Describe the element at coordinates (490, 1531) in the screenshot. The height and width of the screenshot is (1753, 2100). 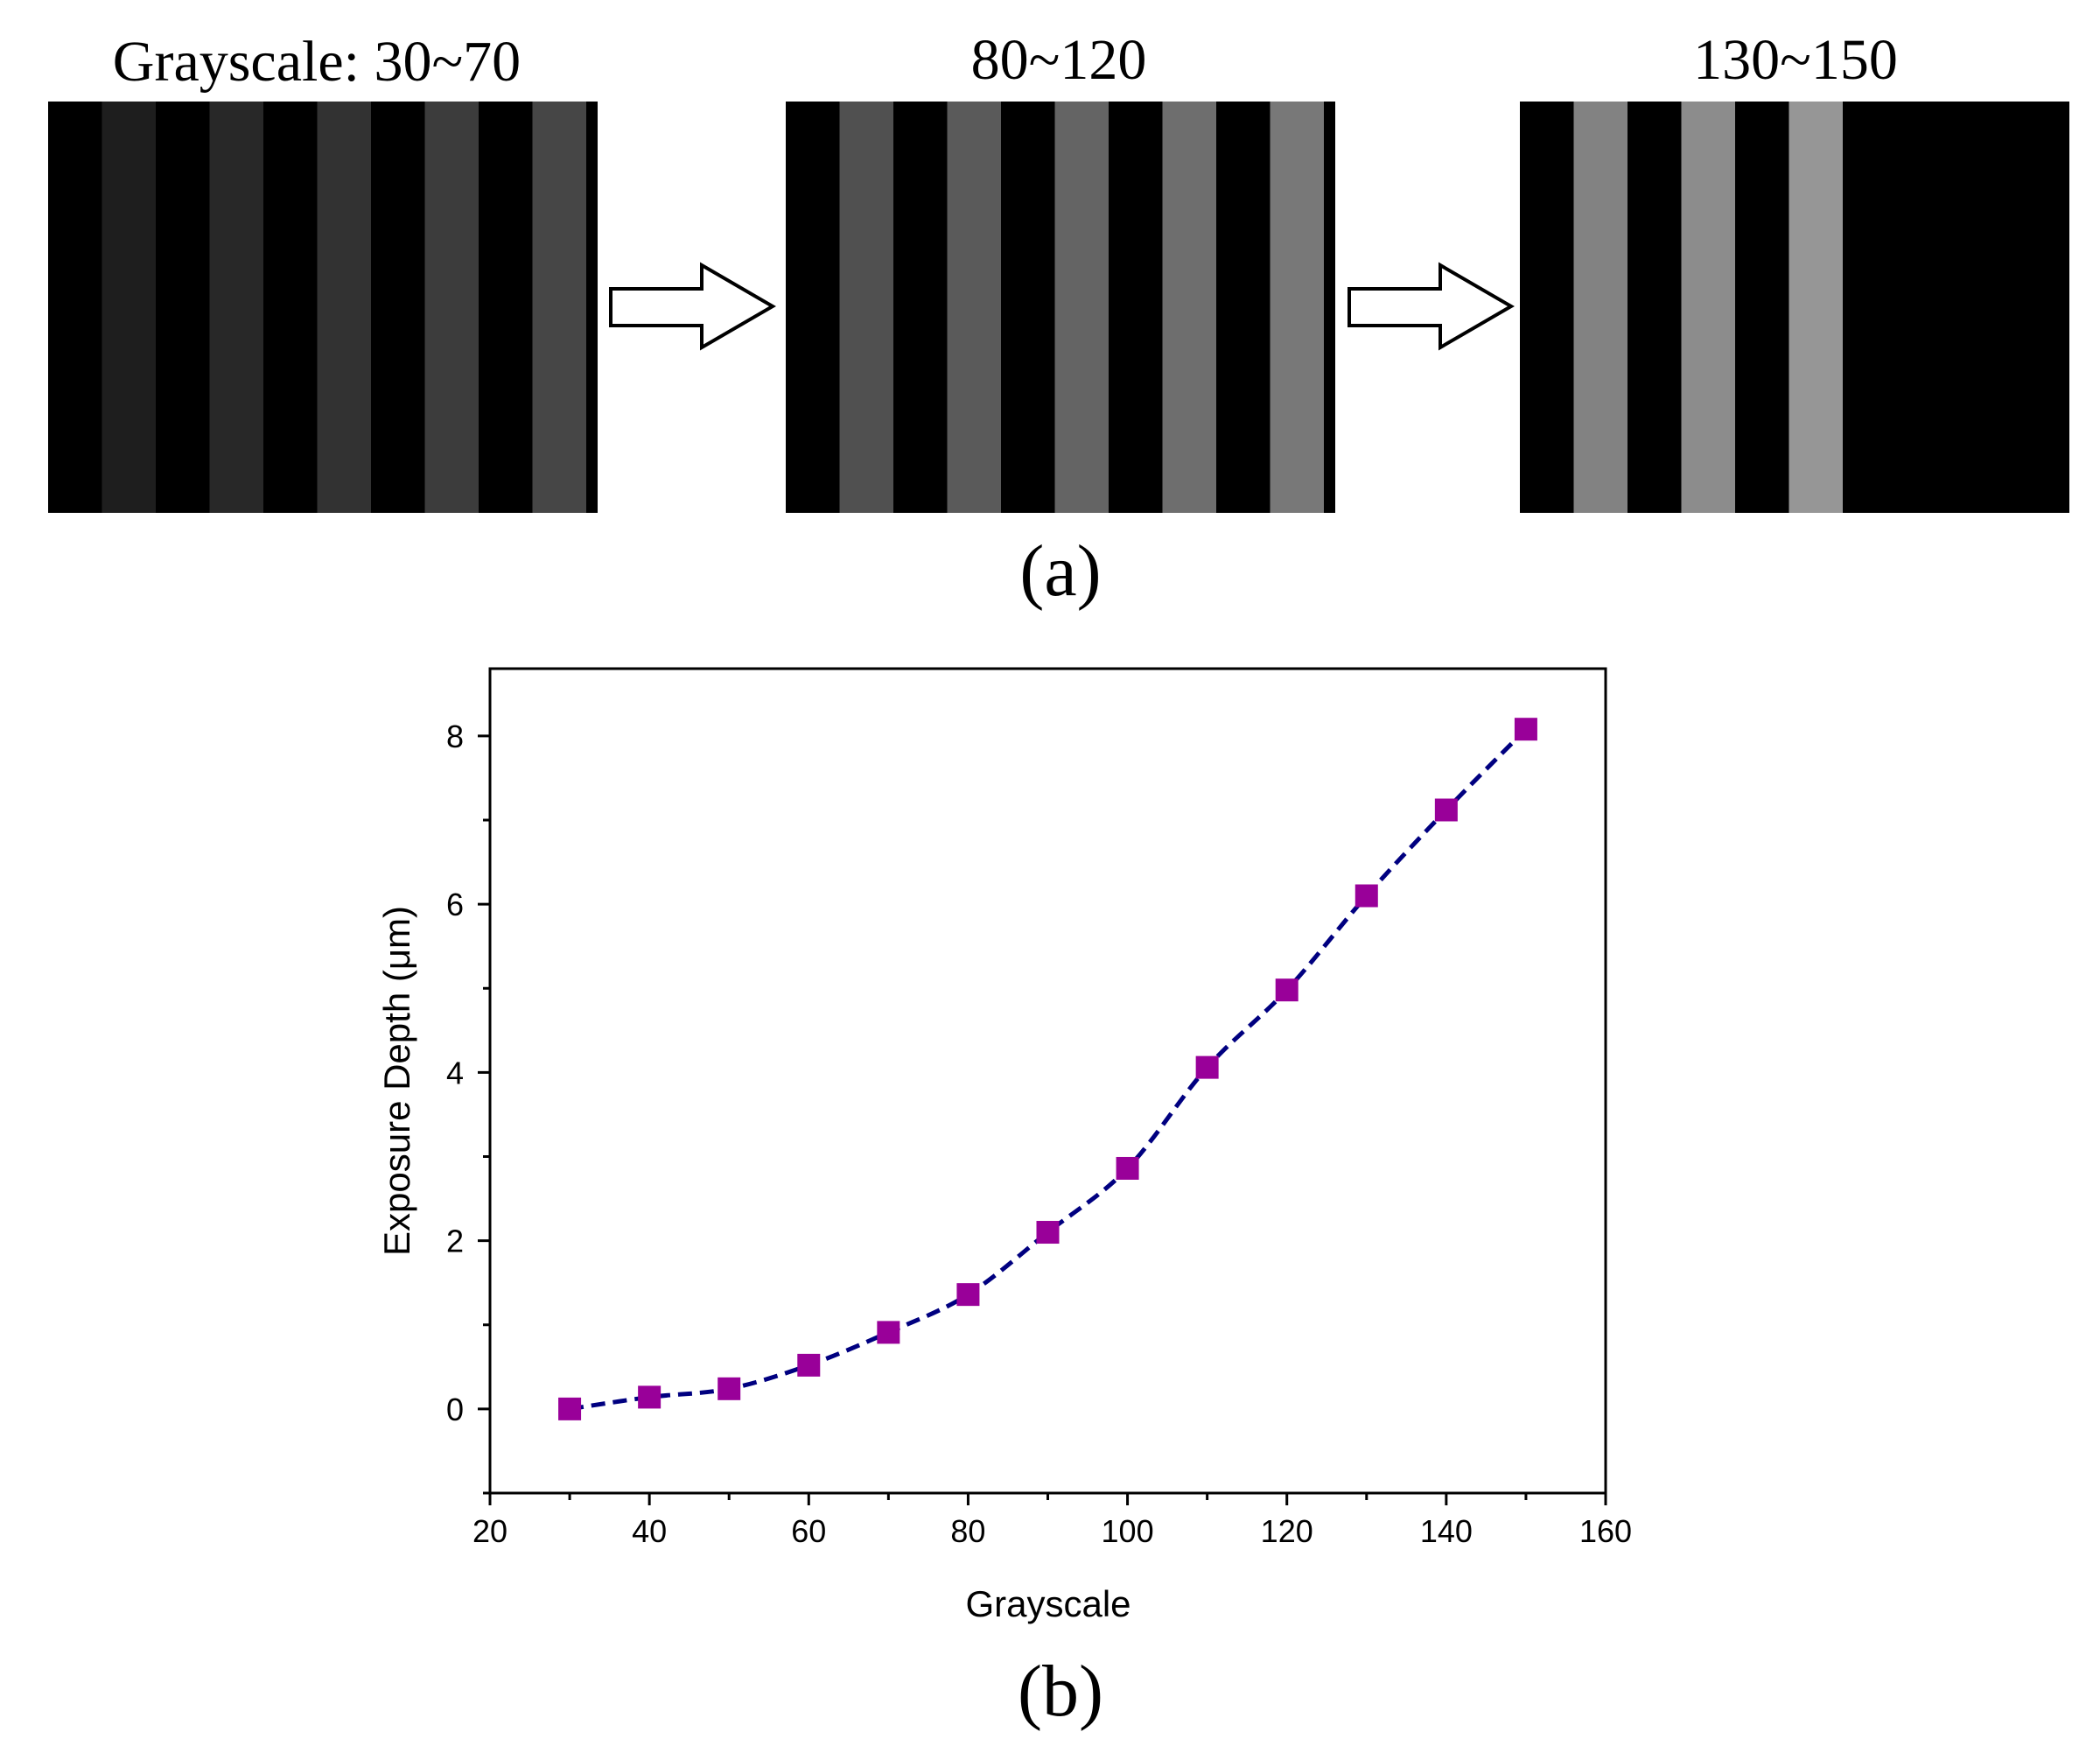
I see `x-tick-label: 20` at that location.